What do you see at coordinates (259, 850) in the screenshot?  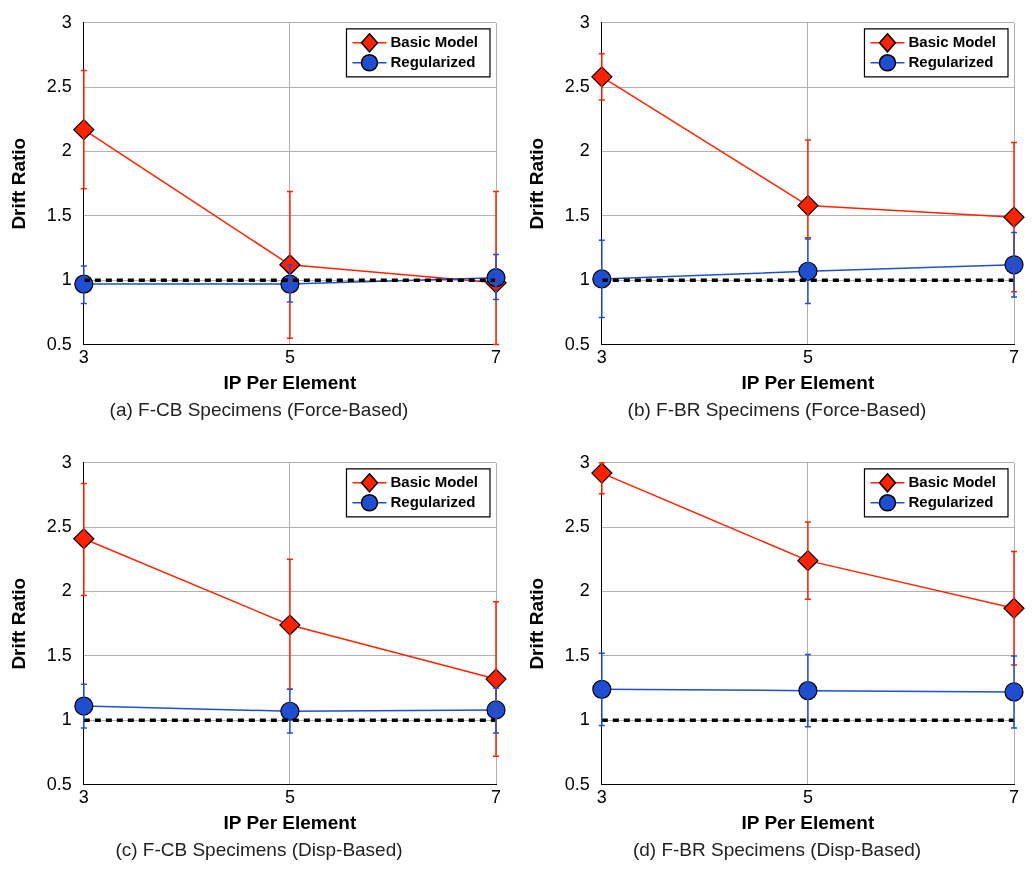 I see `text: (c) F-CB Specimens (Disp-Based)` at bounding box center [259, 850].